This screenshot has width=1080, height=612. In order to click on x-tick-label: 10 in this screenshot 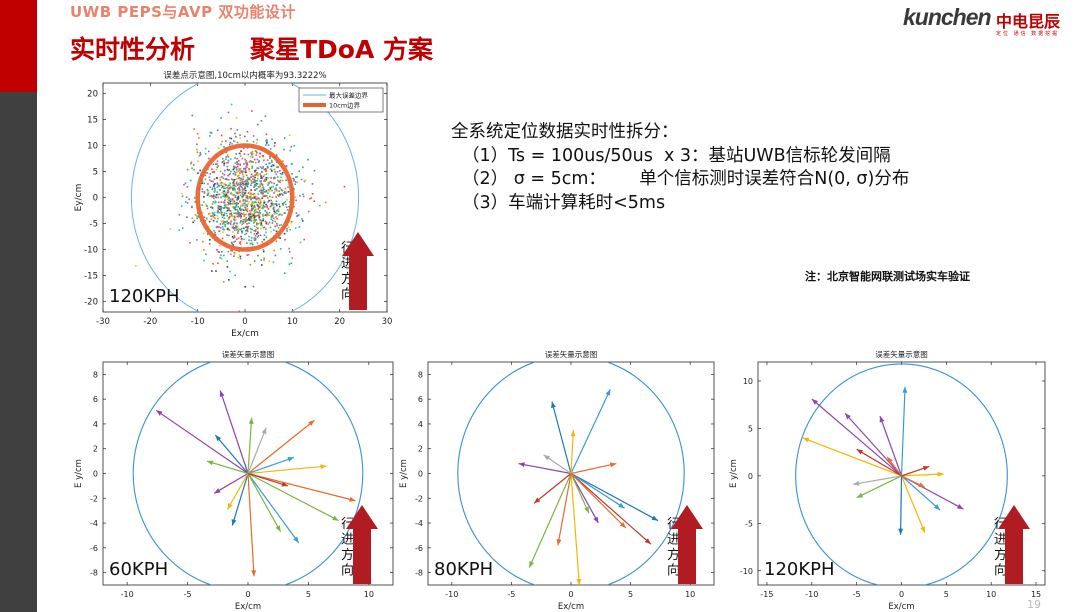, I will do `click(690, 594)`.